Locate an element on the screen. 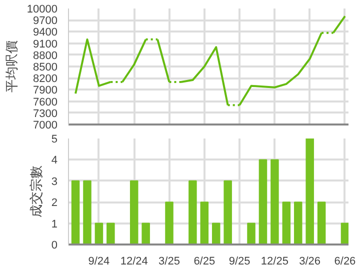 The width and height of the screenshot is (360, 270). y-tick-label: 10000 is located at coordinates (42, 10).